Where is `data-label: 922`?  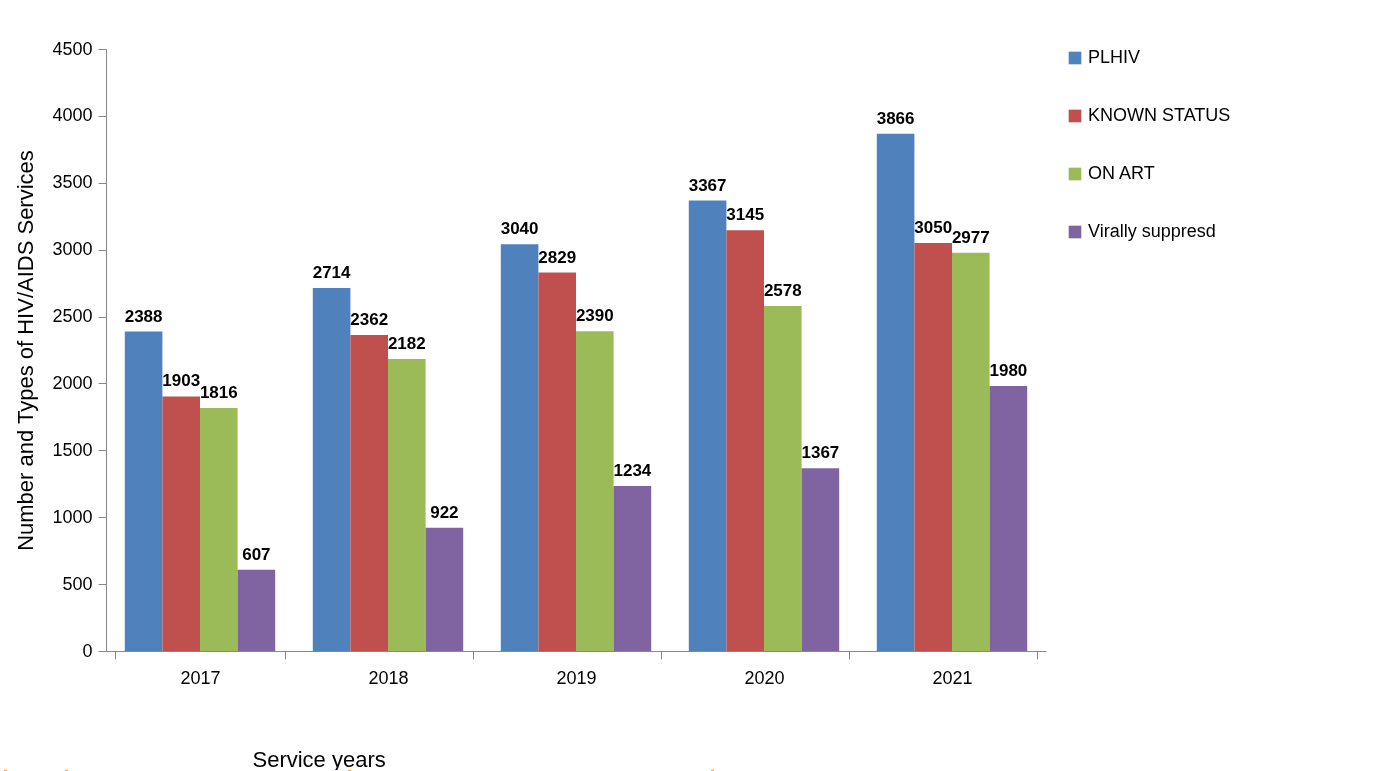
data-label: 922 is located at coordinates (444, 512).